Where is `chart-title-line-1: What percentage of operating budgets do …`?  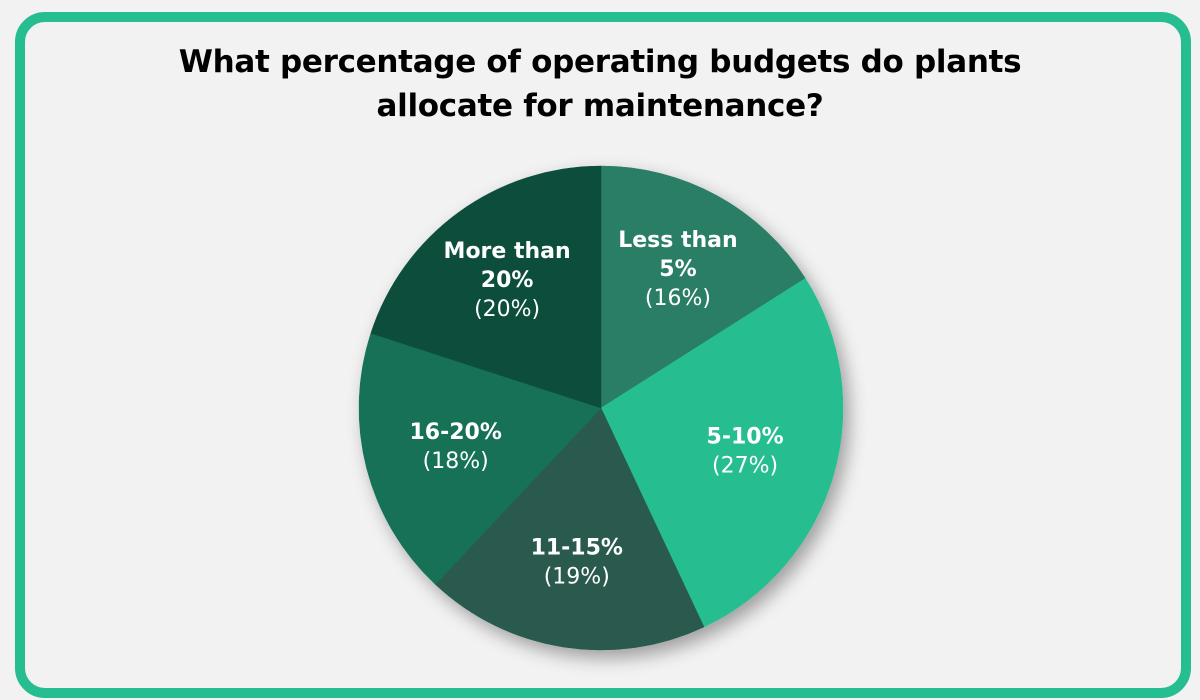
chart-title-line-1: What percentage of operating budgets do … is located at coordinates (600, 62).